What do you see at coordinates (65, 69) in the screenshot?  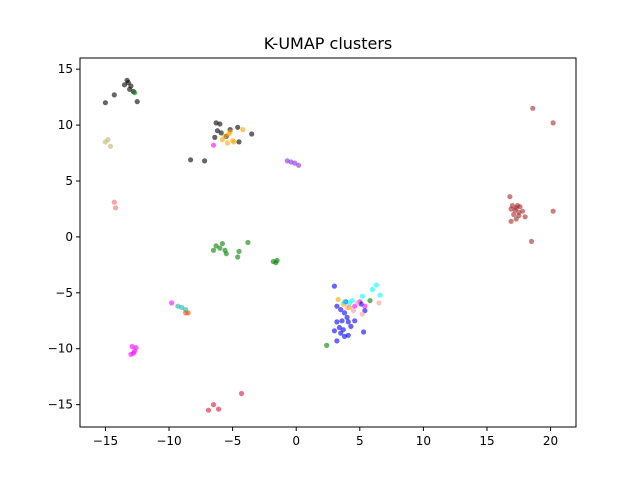 I see `y-tick-label: 15` at bounding box center [65, 69].